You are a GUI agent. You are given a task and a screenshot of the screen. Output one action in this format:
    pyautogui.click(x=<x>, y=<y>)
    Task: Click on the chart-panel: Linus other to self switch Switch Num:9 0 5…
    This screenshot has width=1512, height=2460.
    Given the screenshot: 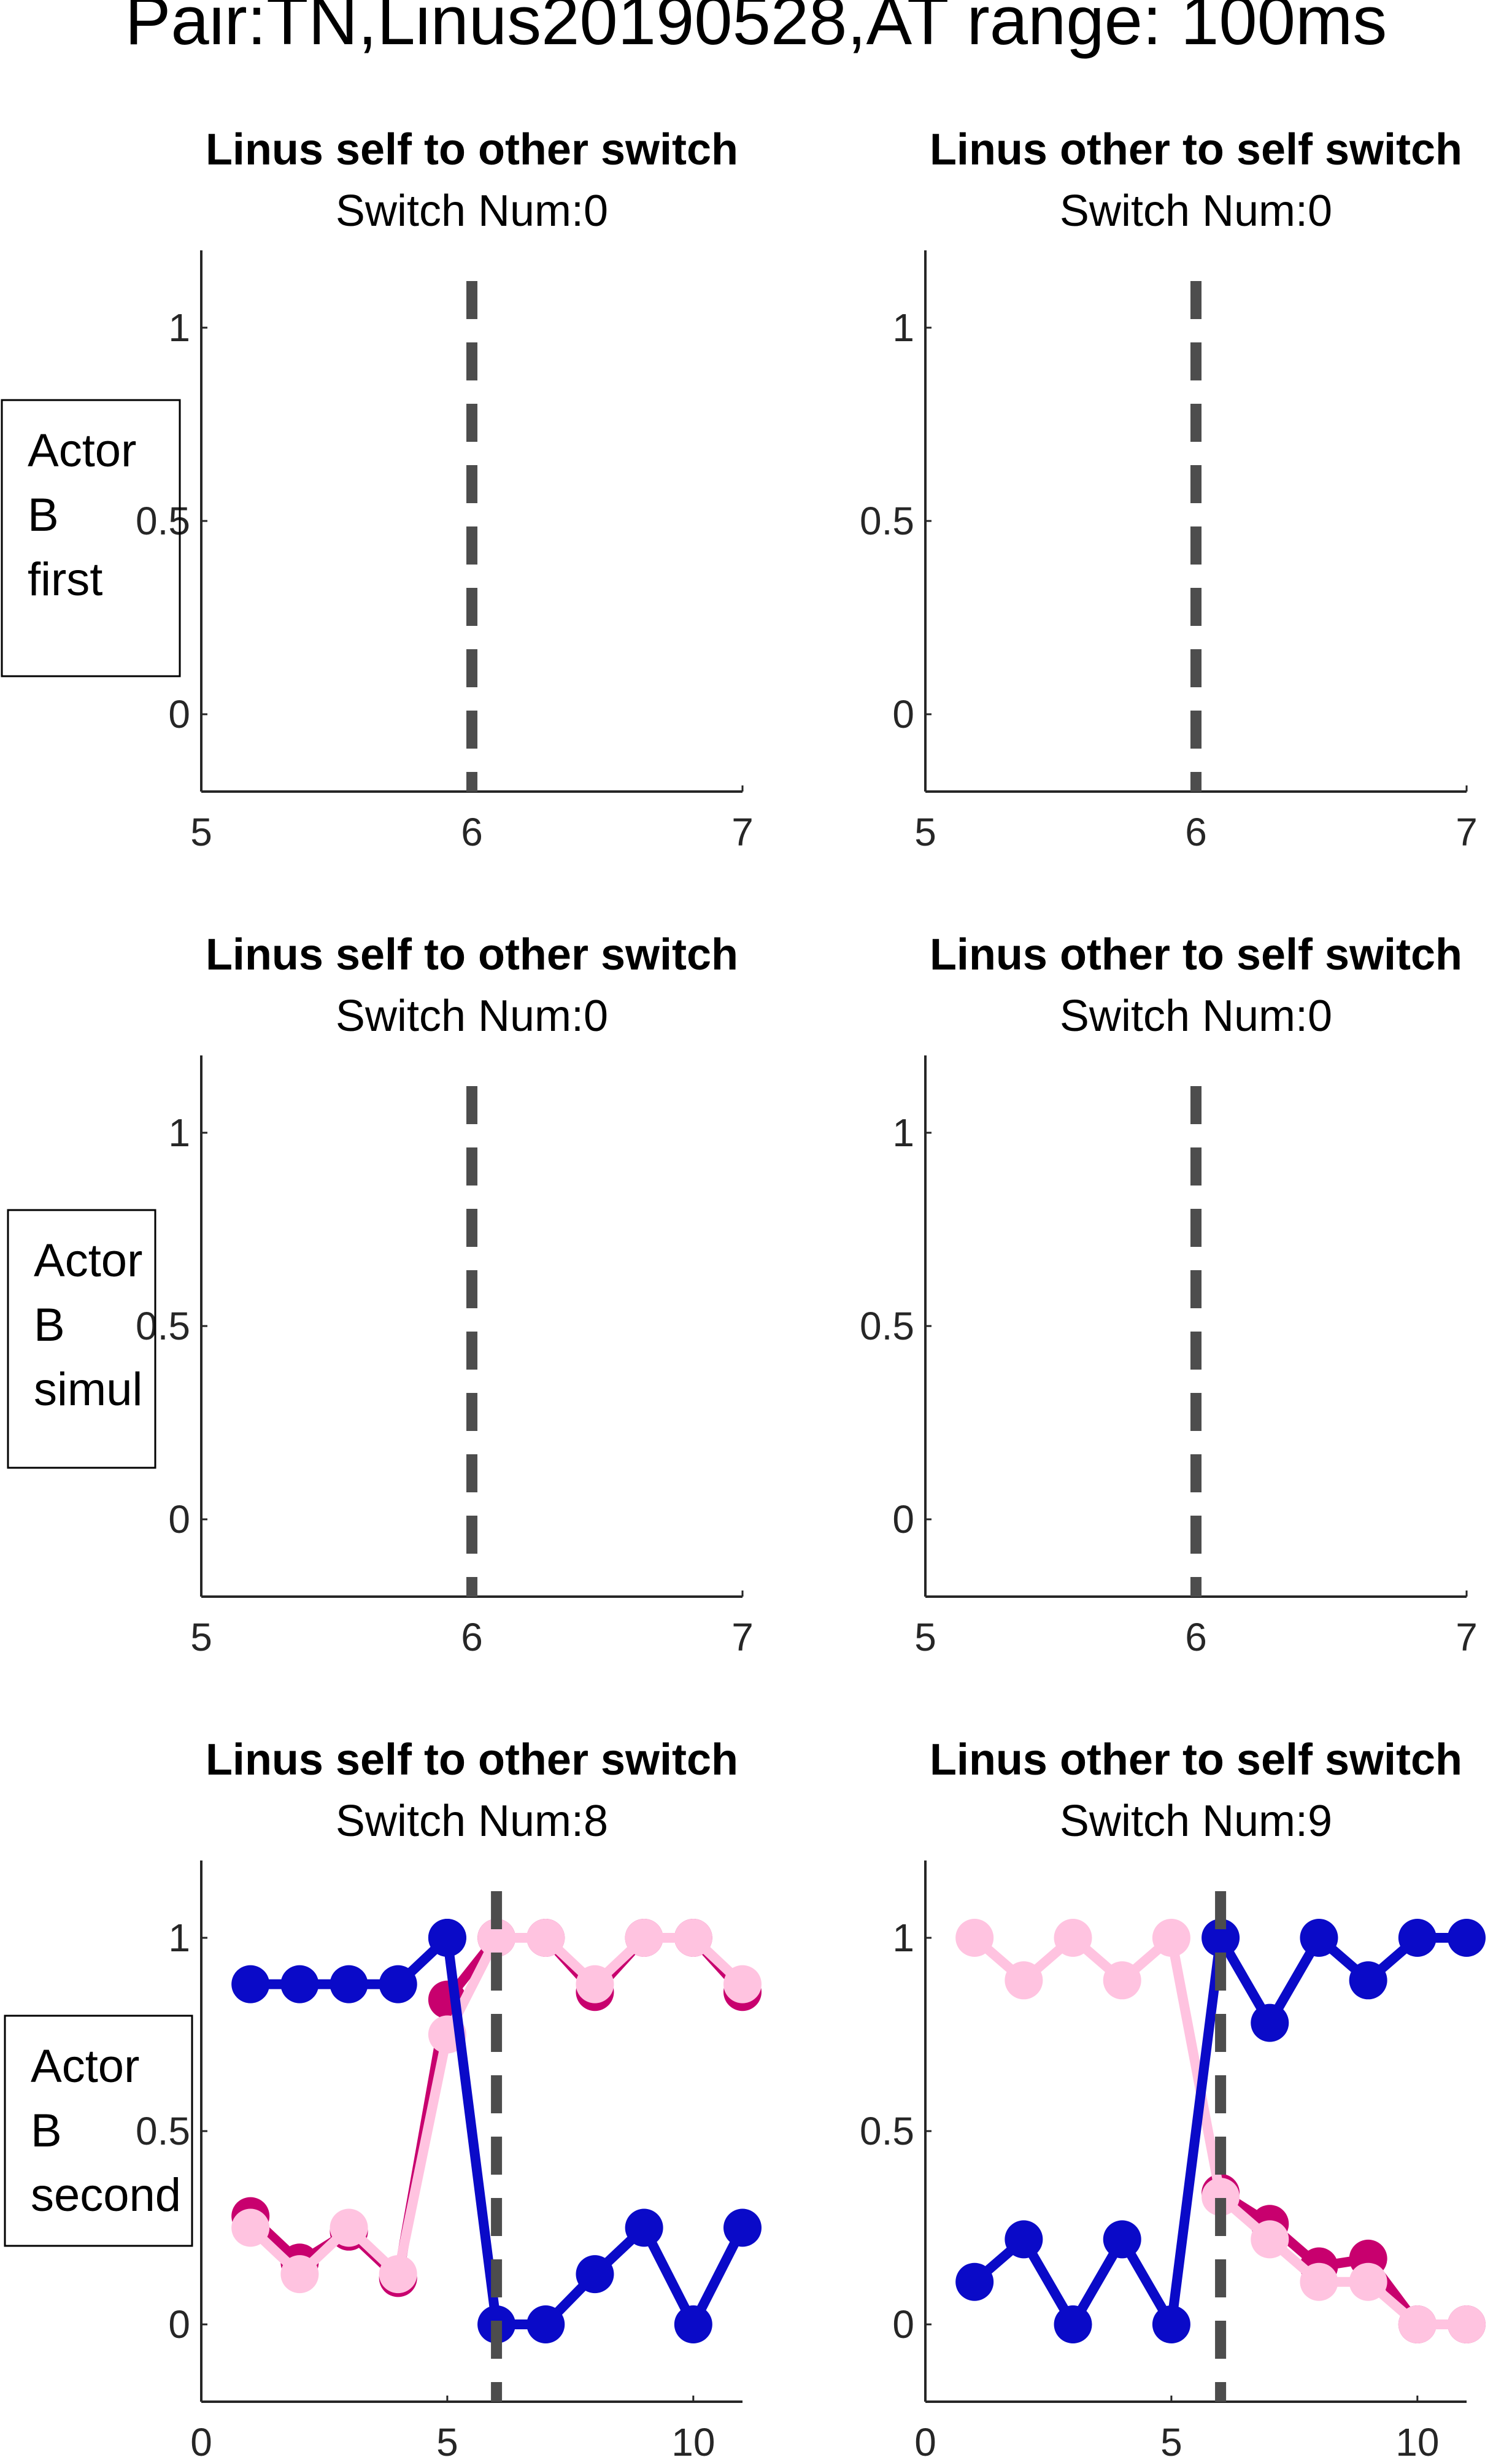 What is the action you would take?
    pyautogui.click(x=1173, y=2097)
    